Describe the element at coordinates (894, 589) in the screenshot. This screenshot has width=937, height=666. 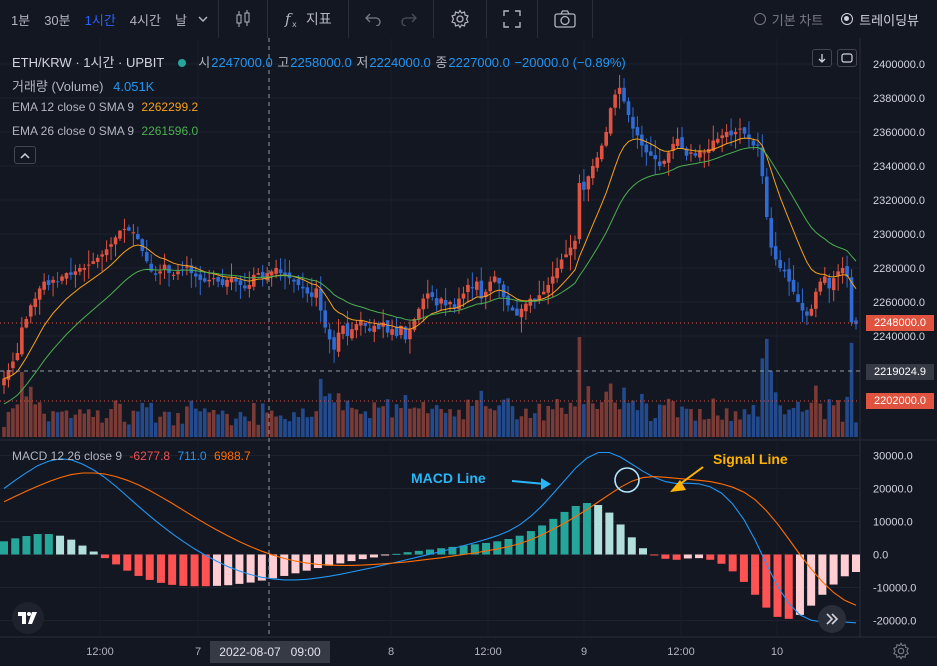
I see `macd-tick-label: -10000.0` at that location.